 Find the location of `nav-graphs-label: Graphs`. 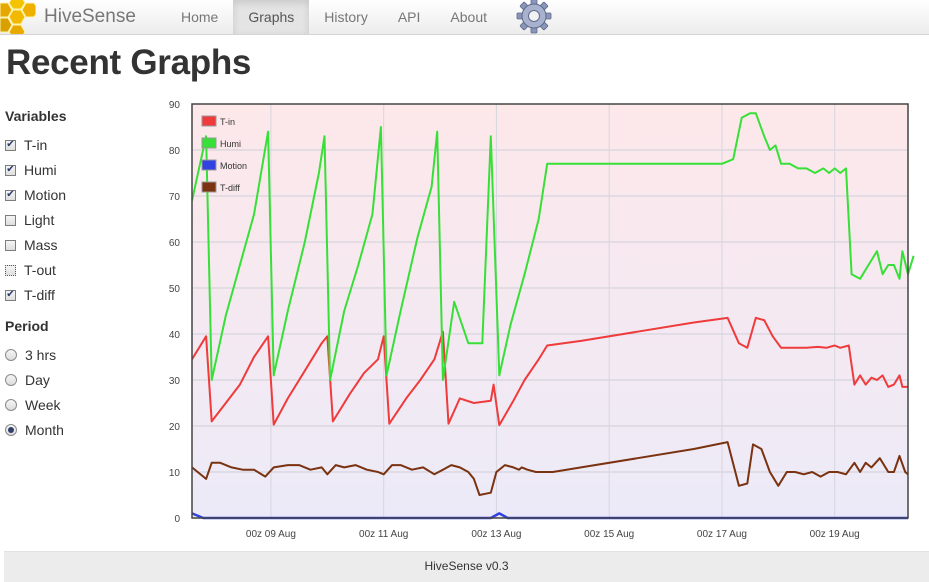

nav-graphs-label: Graphs is located at coordinates (271, 17).